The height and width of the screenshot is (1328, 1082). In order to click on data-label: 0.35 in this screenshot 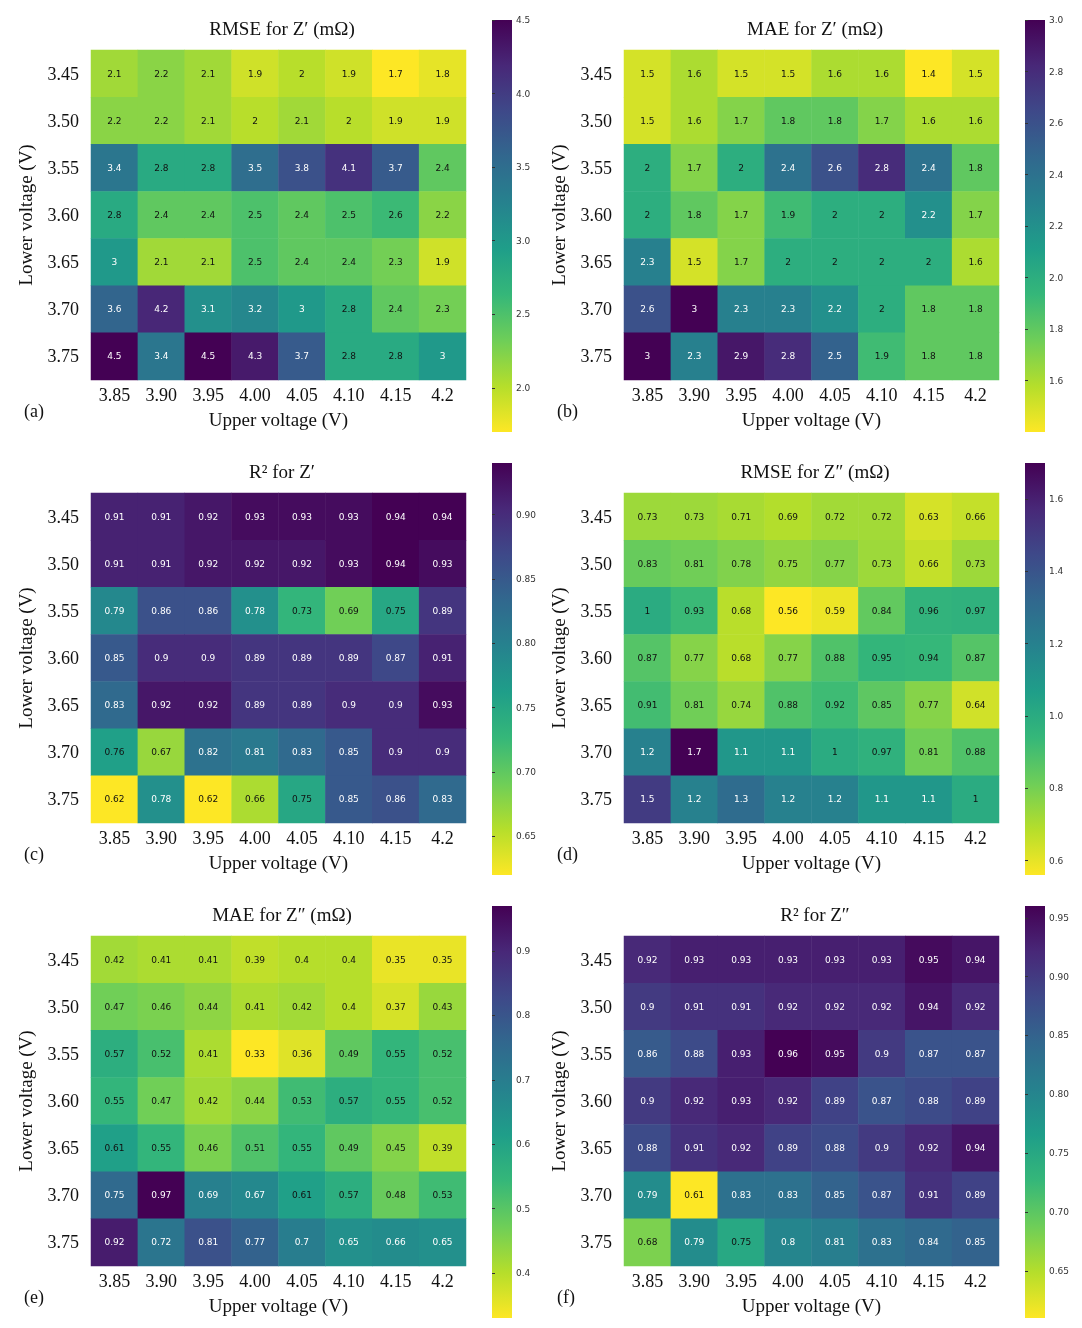, I will do `click(395, 959)`.